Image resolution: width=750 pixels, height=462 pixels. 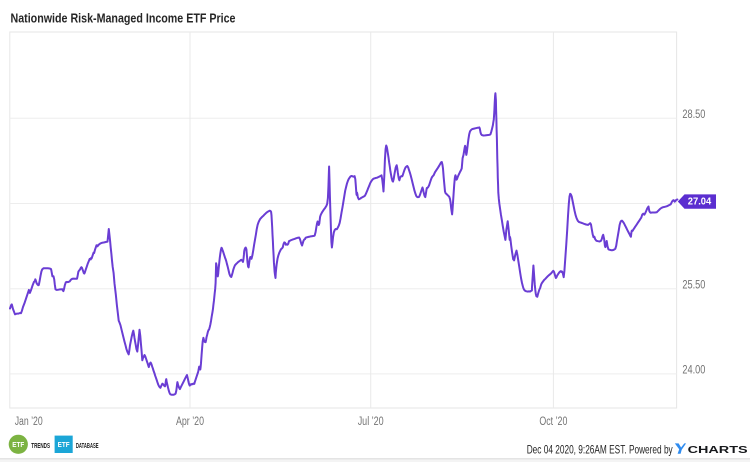 I want to click on svg-text: Oct ’20, so click(x=553, y=422).